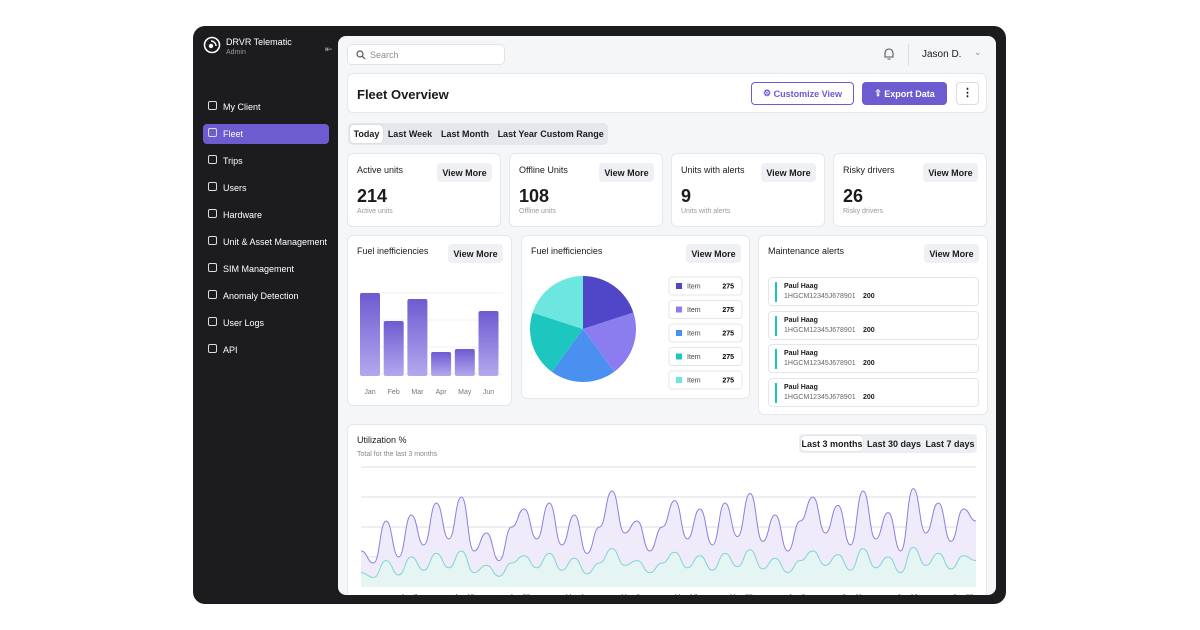 The width and height of the screenshot is (1200, 630). What do you see at coordinates (517, 134) in the screenshot?
I see `tab: Last Year` at bounding box center [517, 134].